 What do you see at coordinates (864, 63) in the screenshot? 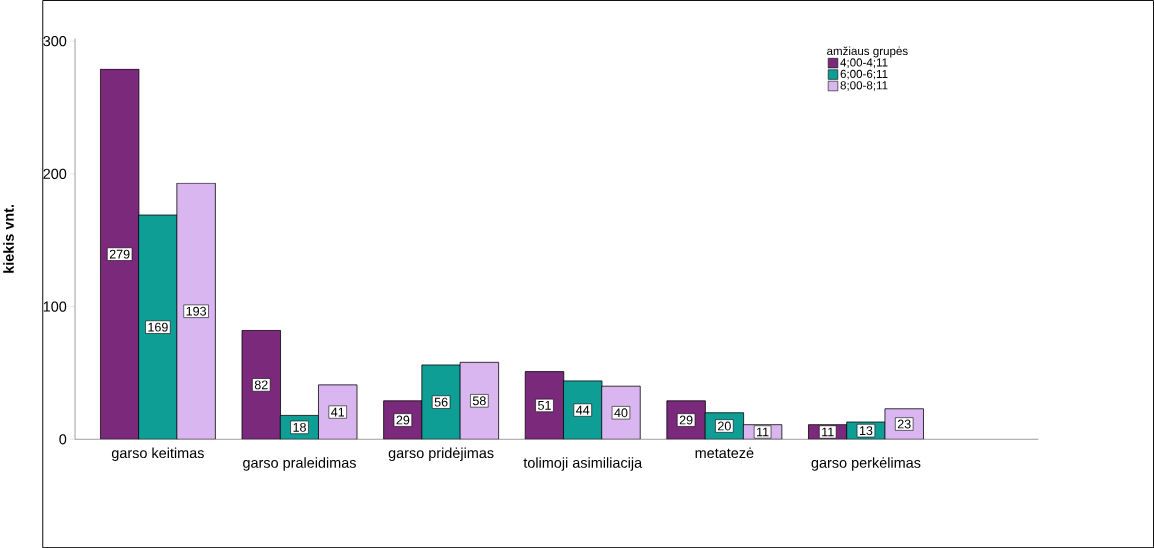
I see `legend-label: 4;00-4;11` at bounding box center [864, 63].